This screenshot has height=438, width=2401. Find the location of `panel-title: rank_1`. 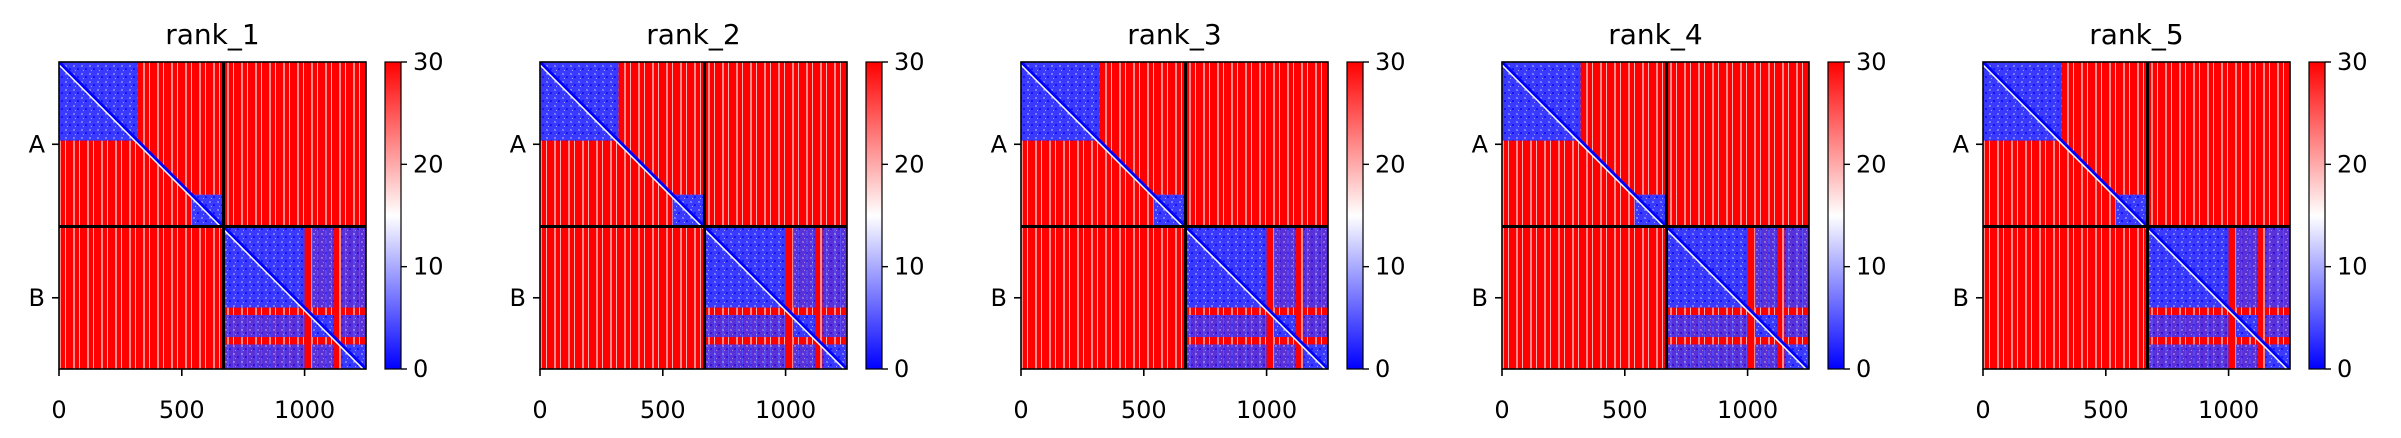

panel-title: rank_1 is located at coordinates (212, 34).